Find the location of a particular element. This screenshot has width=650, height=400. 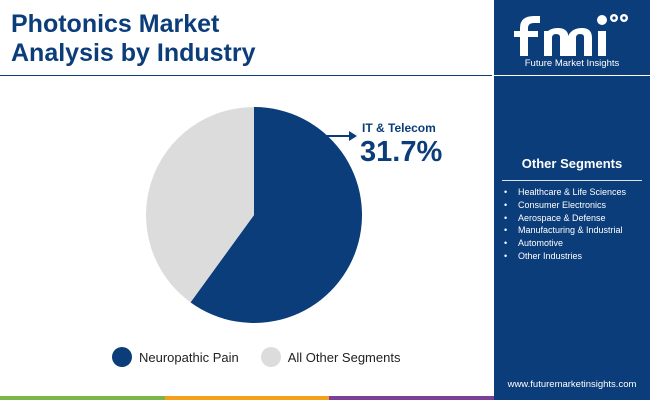

legend-item-neuropathic-pain: Neuropathic Pain is located at coordinates (175, 357).